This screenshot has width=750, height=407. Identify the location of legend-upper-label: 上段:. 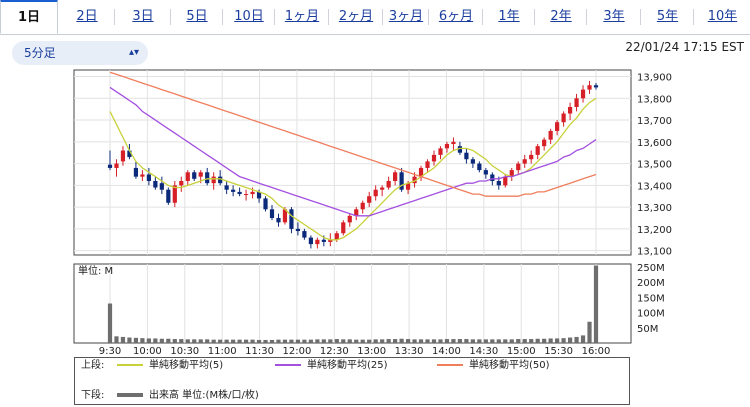
(93, 365).